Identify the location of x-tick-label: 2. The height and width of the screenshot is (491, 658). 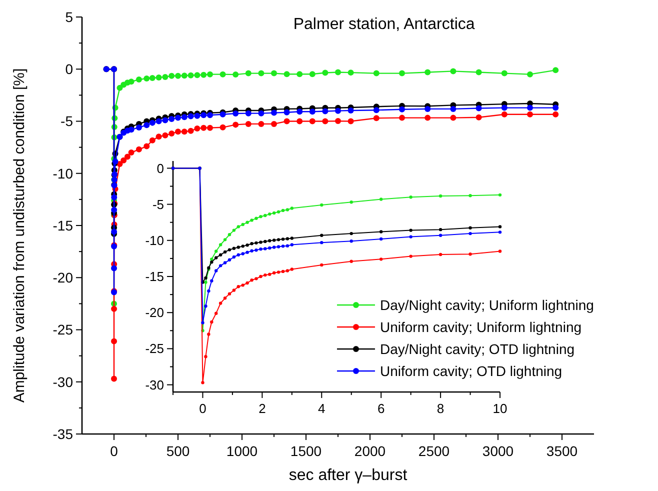
(262, 408).